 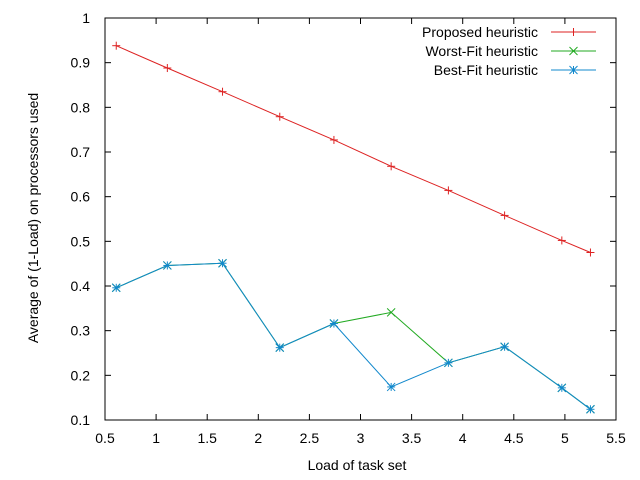 I want to click on y-tick-label: 0.5, so click(x=81, y=241).